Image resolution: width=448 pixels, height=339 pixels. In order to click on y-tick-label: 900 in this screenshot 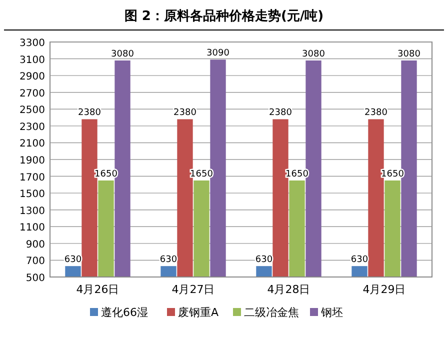, I will do `click(35, 244)`.